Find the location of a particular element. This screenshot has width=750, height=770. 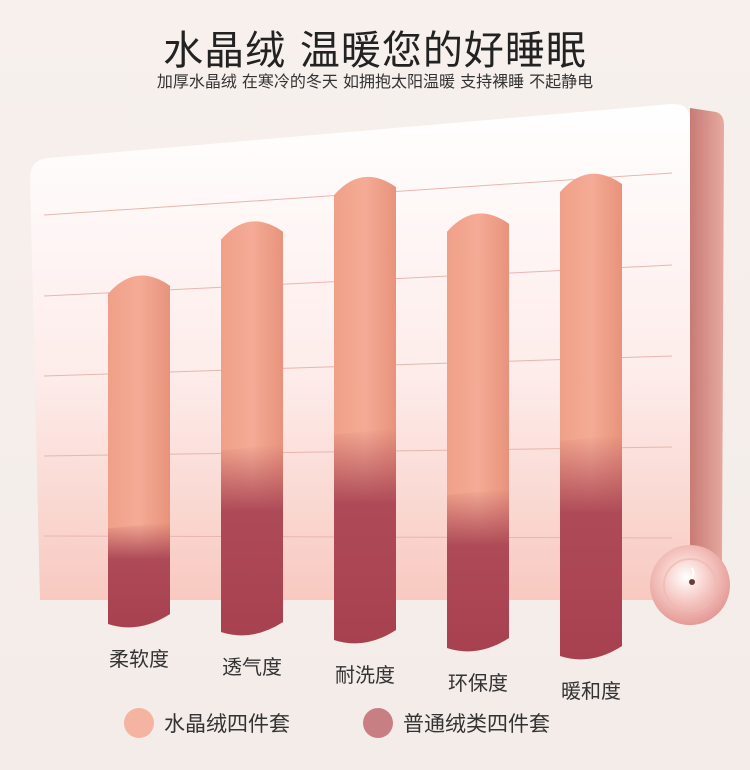

category-labels: 柔软度 透气度 耐洗度 环保度 暖和度 is located at coordinates (365, 675).